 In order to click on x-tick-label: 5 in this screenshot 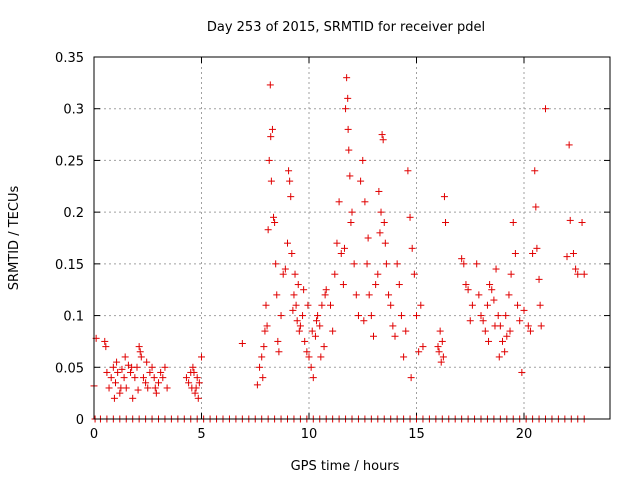, I will do `click(201, 434)`.